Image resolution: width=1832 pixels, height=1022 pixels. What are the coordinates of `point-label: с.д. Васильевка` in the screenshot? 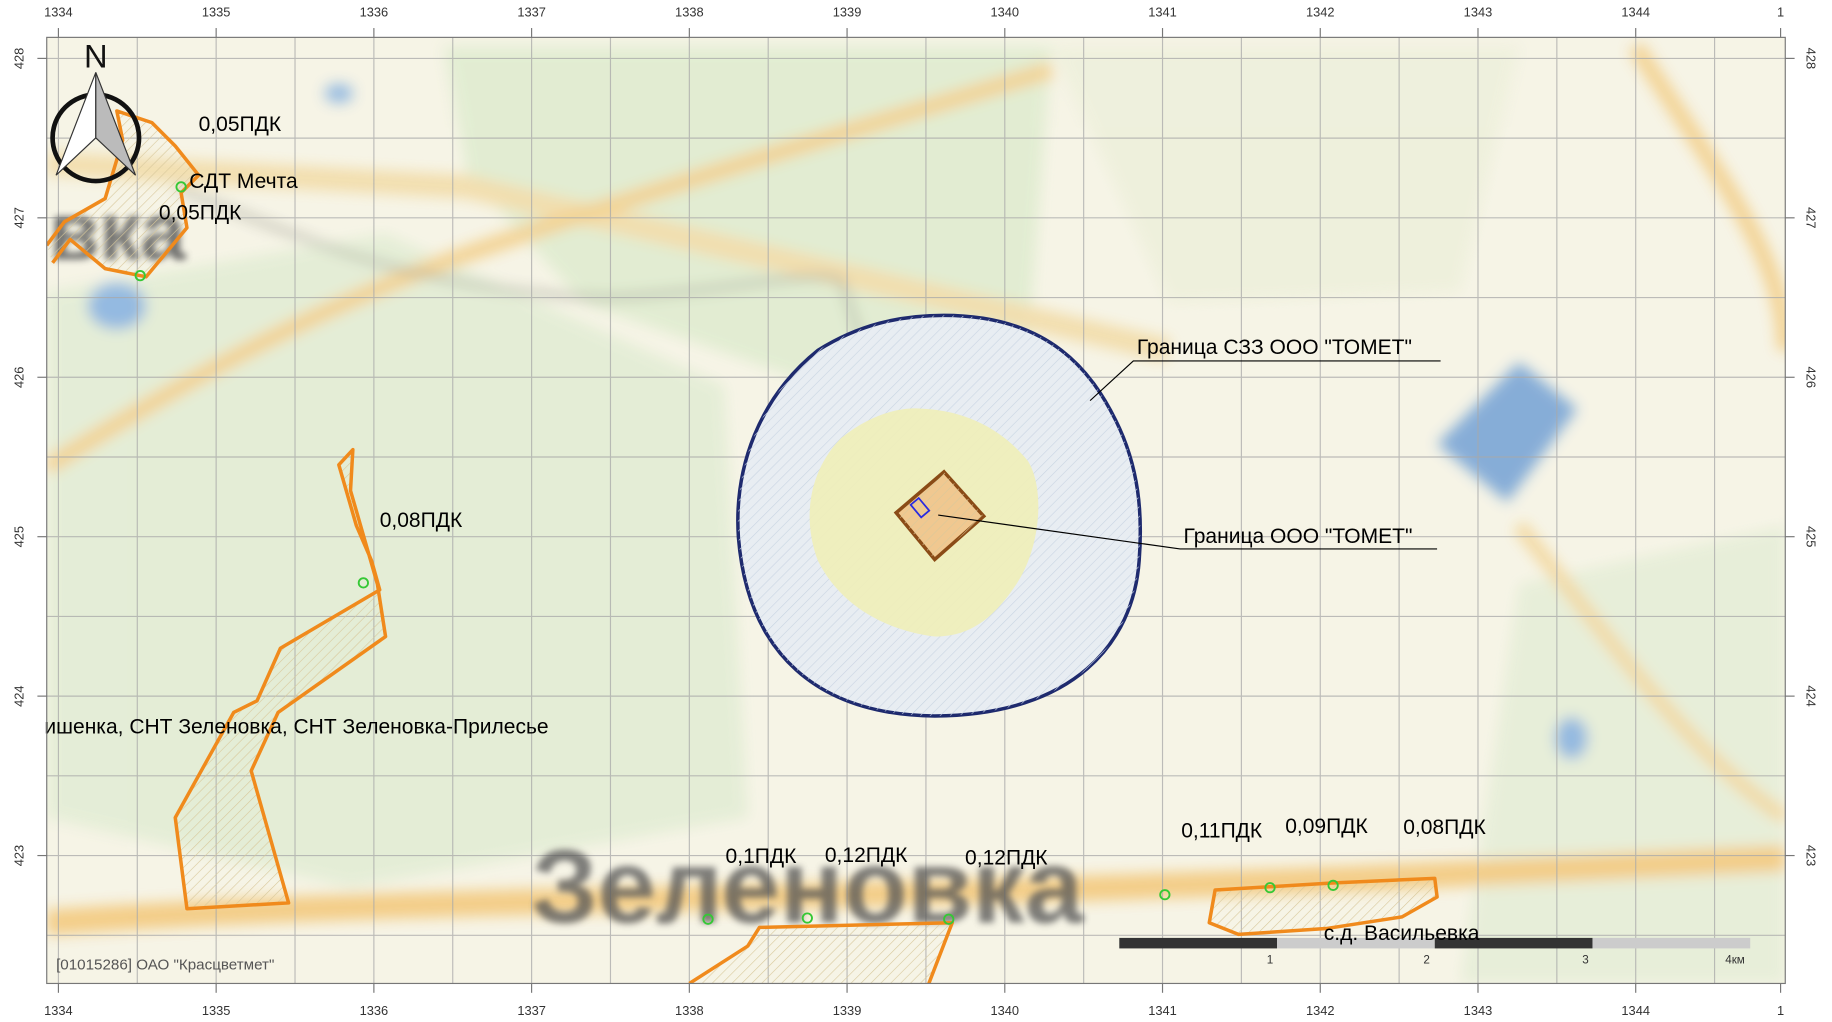 It's located at (1402, 933).